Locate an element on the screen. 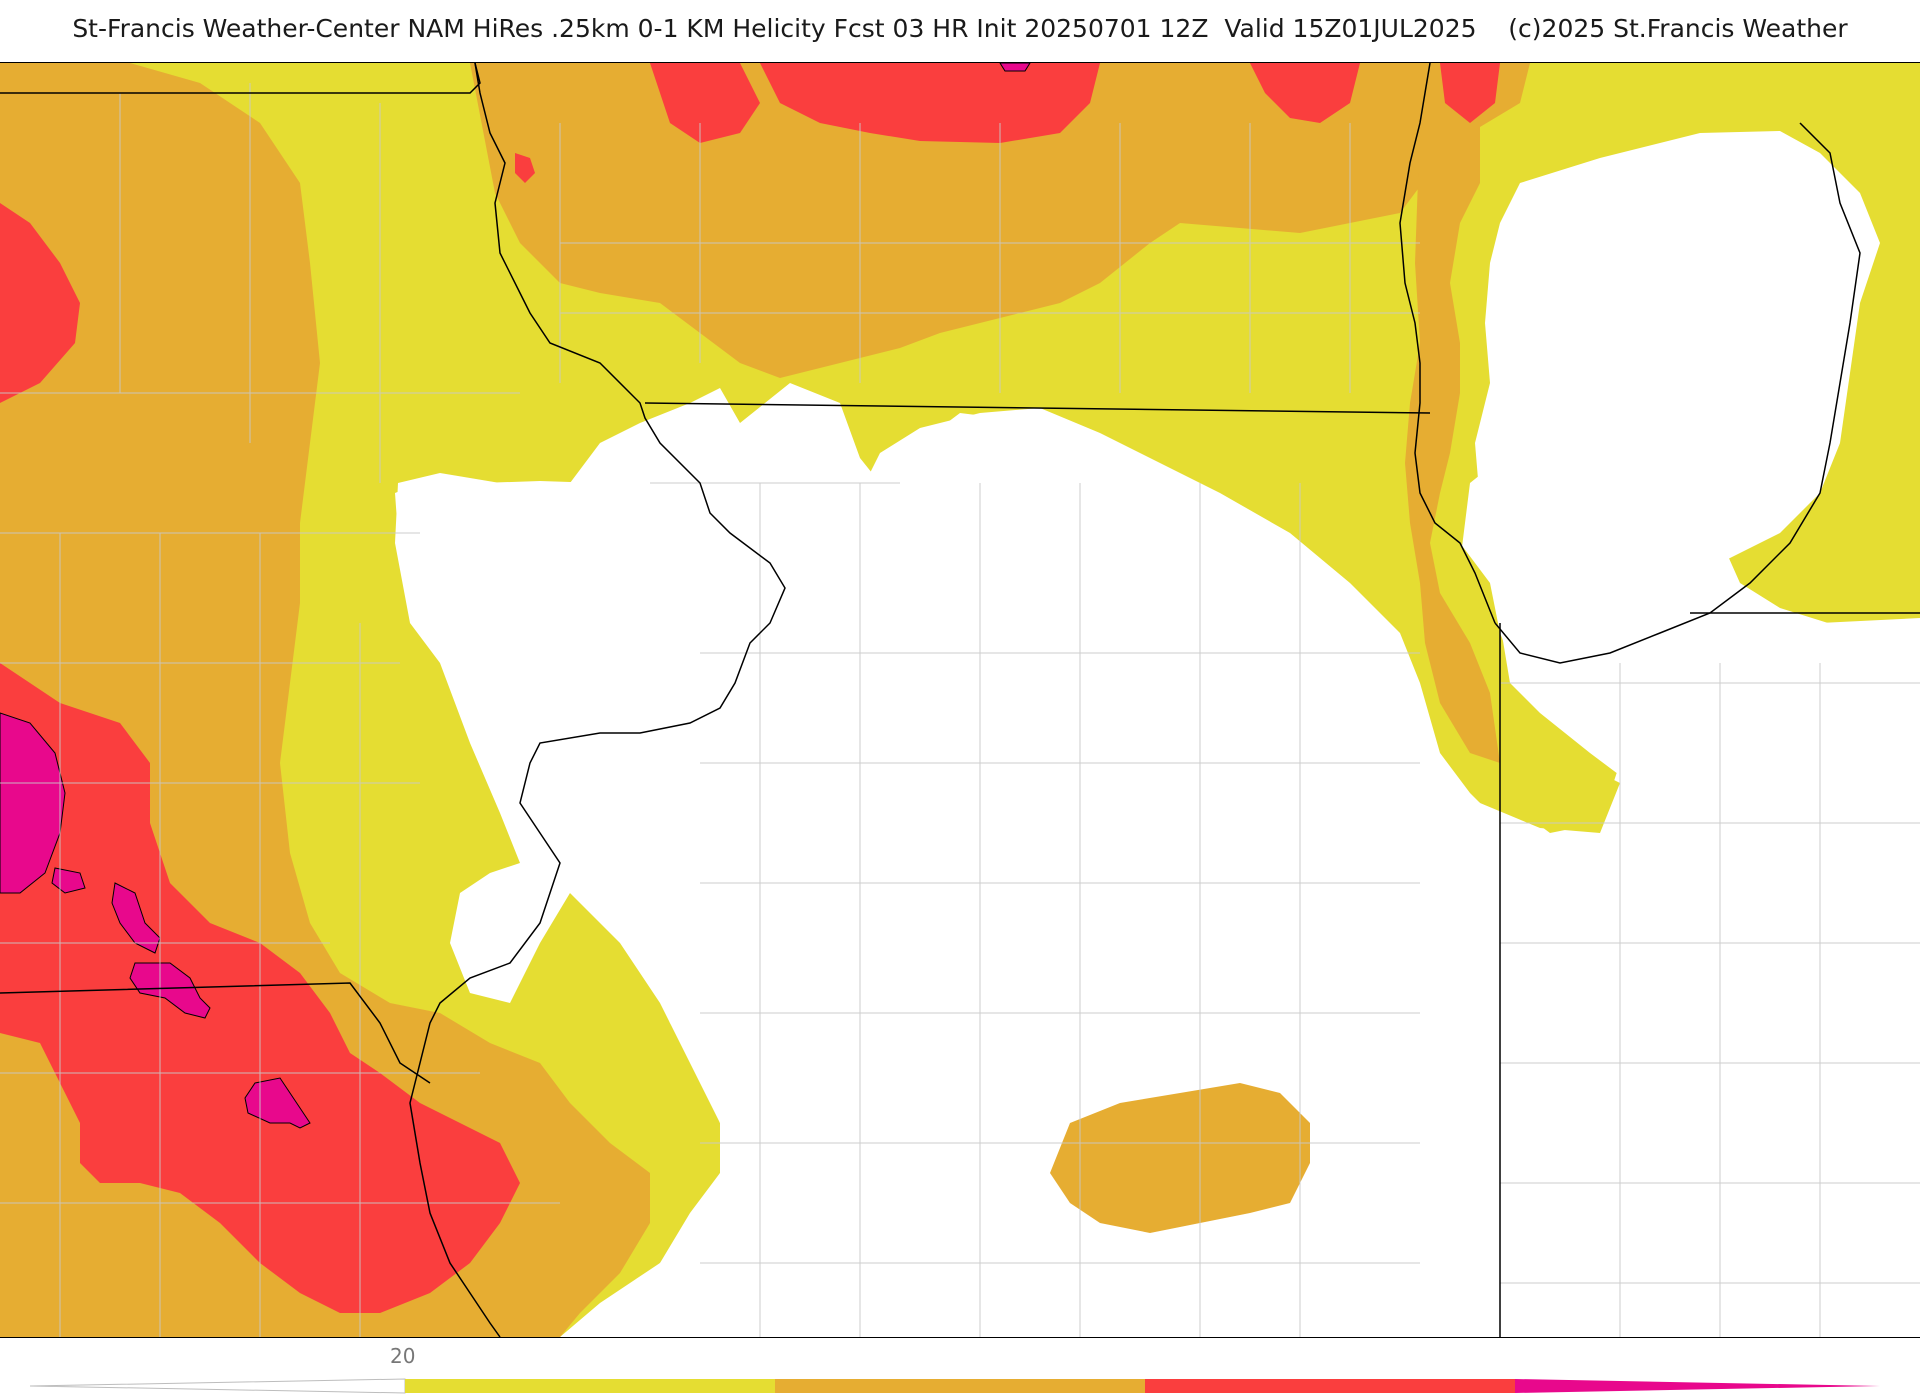 The image size is (1920, 1400). white-region-south-carve is located at coordinates (1205, 1150).